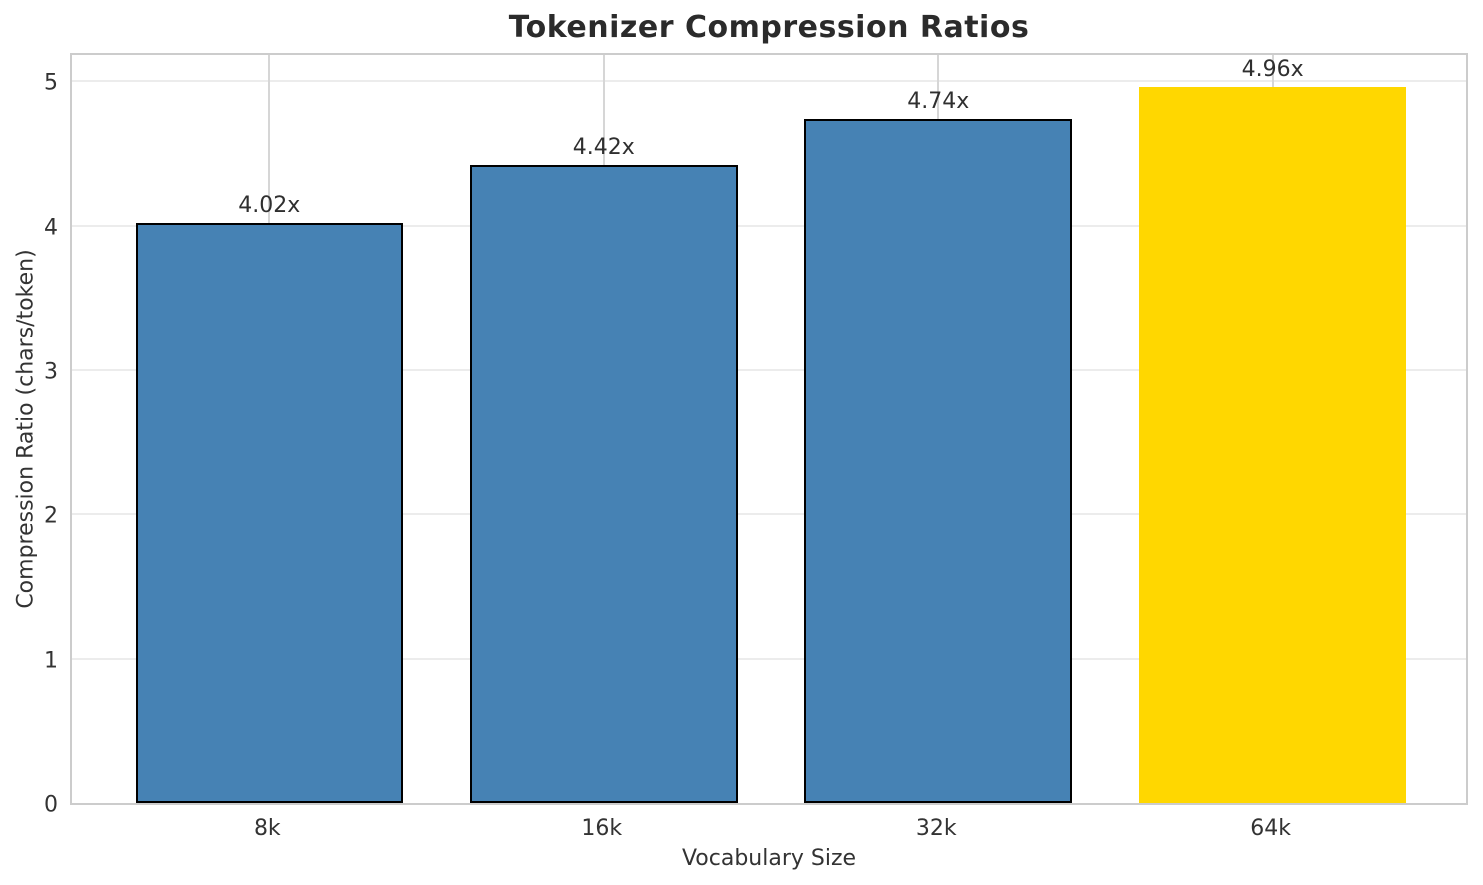 The width and height of the screenshot is (1483, 885). I want to click on chart-title: Tokenizer Compression Ratios, so click(769, 27).